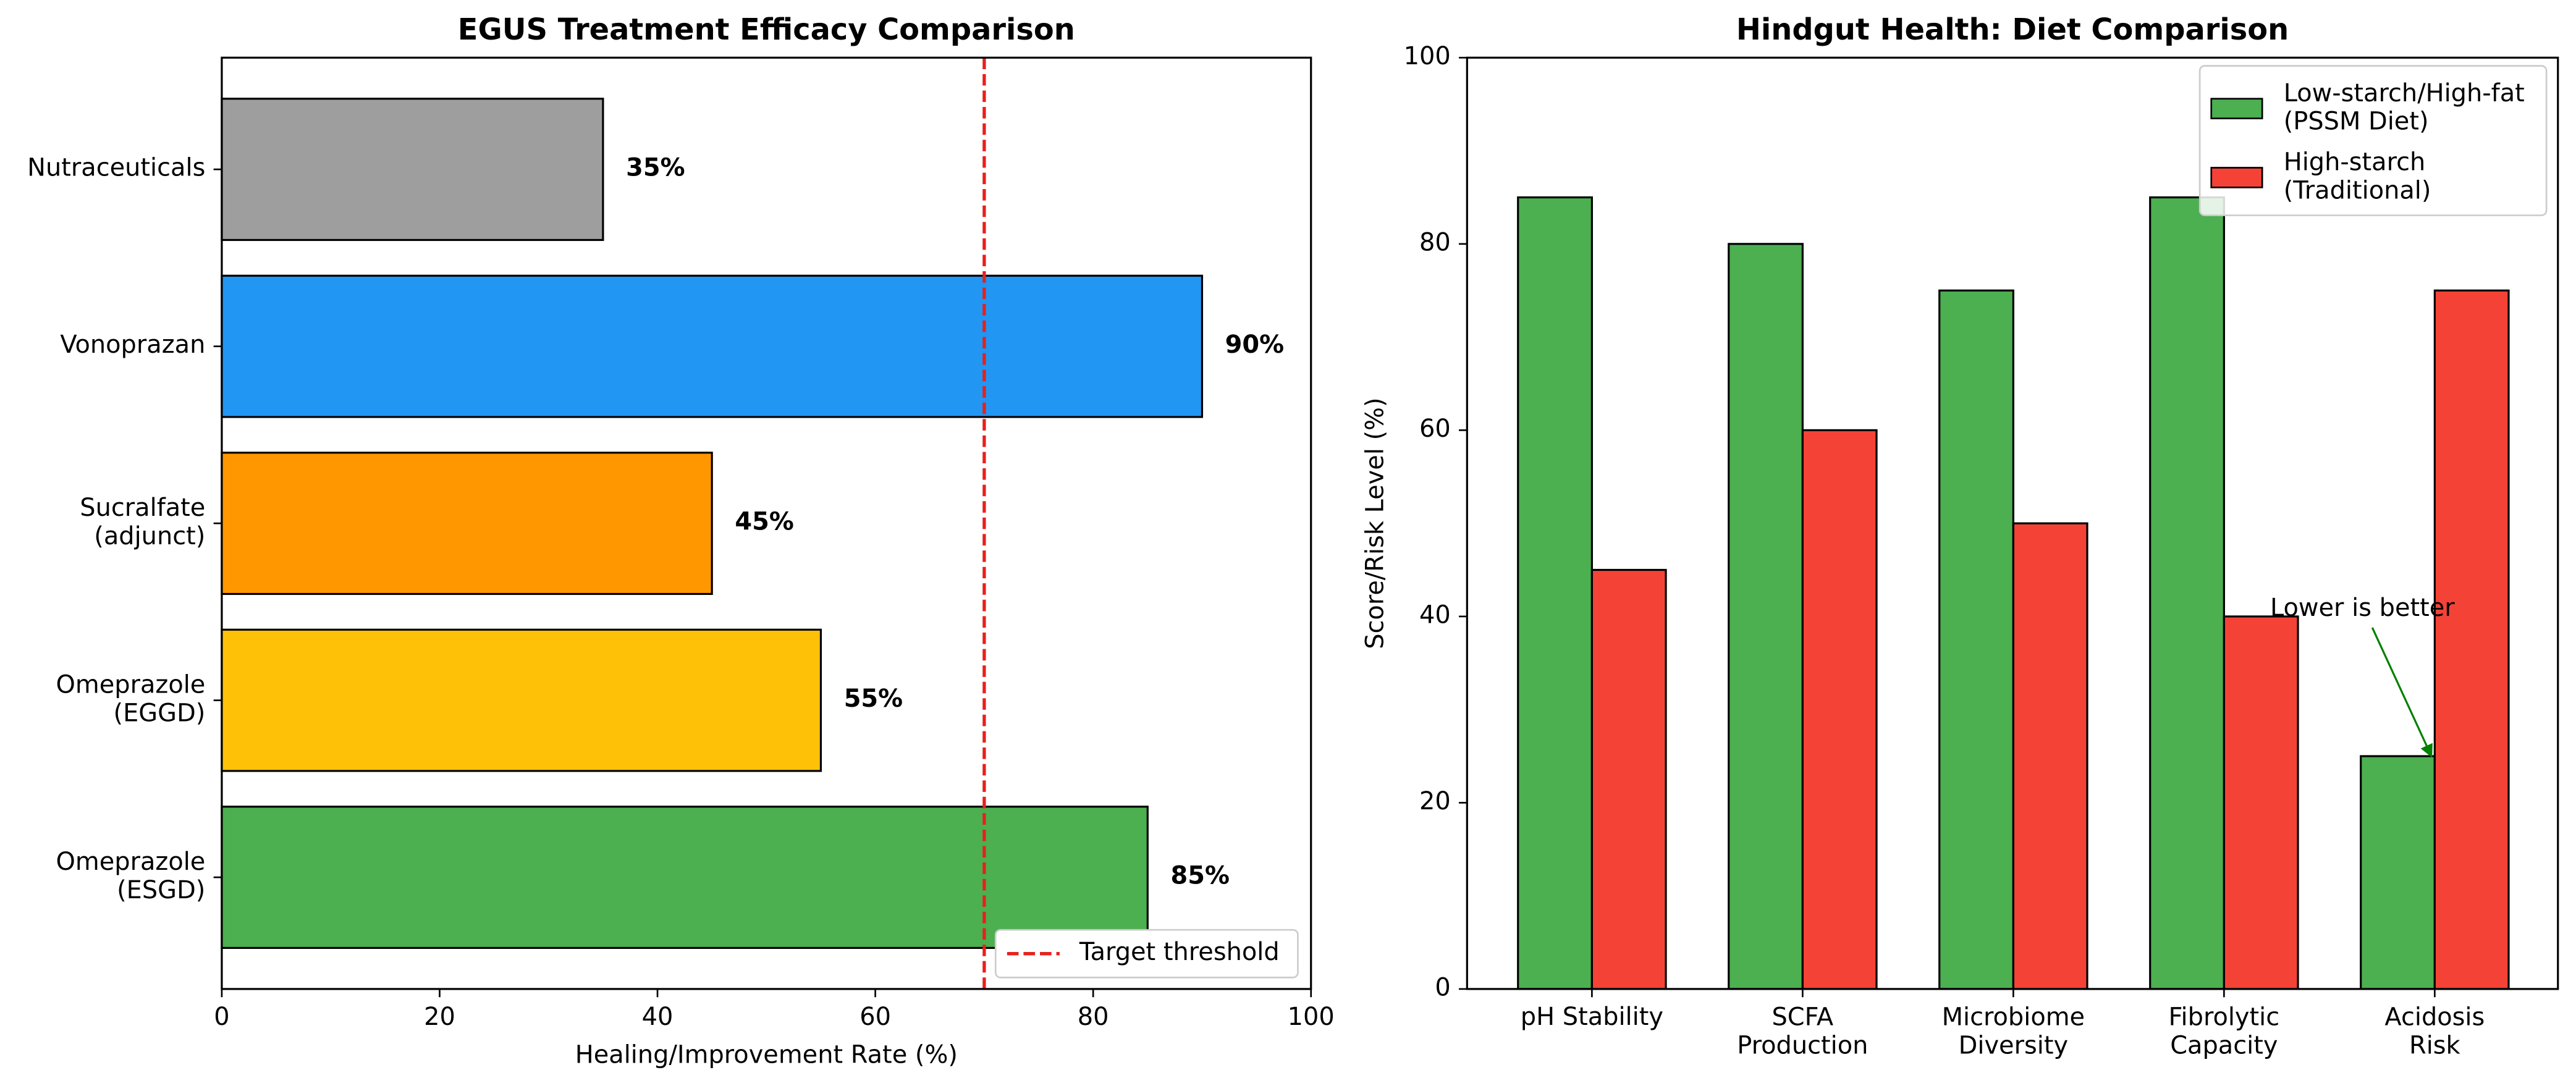  I want to click on y-tick-label: Omeprazole (EGGD), so click(131, 698).